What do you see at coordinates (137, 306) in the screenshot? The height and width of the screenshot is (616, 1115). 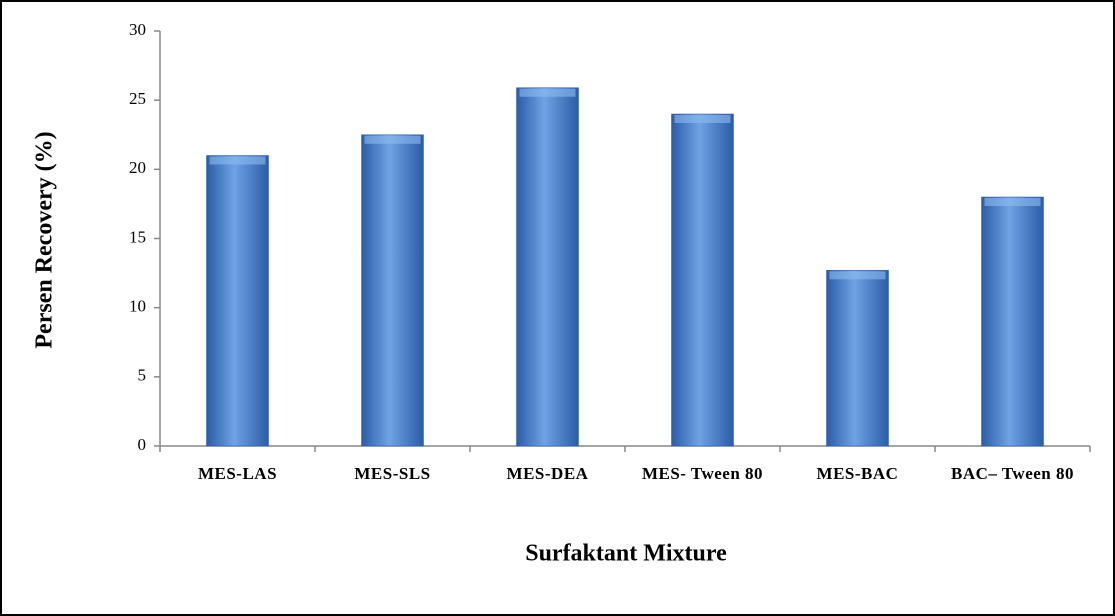 I see `y-tick-label: 10` at bounding box center [137, 306].